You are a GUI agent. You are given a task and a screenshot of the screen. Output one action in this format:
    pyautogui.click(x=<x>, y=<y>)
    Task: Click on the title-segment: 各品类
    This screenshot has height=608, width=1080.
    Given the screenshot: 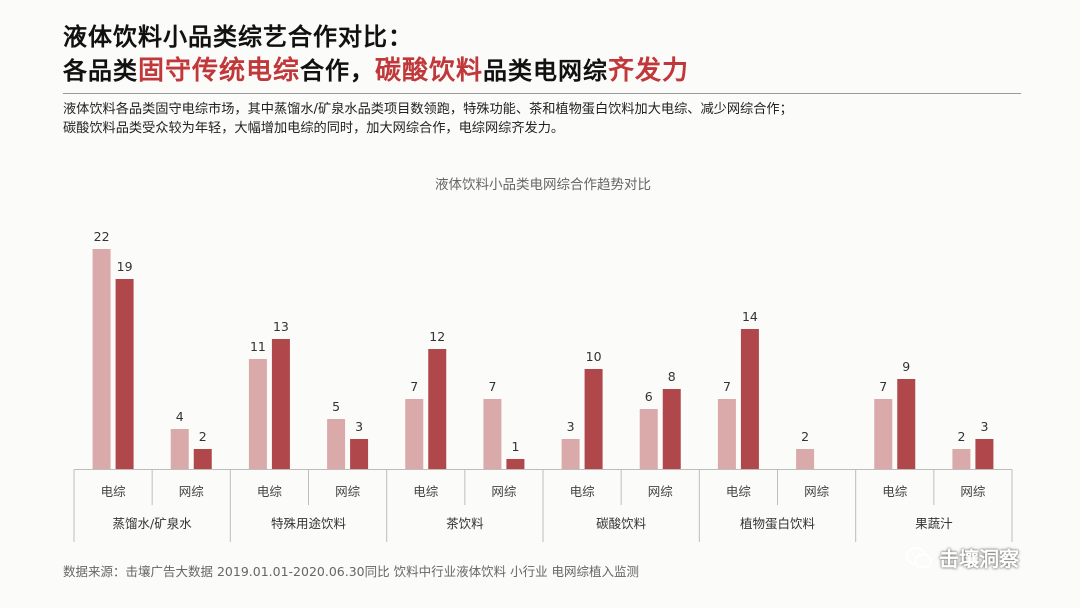 What is the action you would take?
    pyautogui.click(x=100, y=71)
    